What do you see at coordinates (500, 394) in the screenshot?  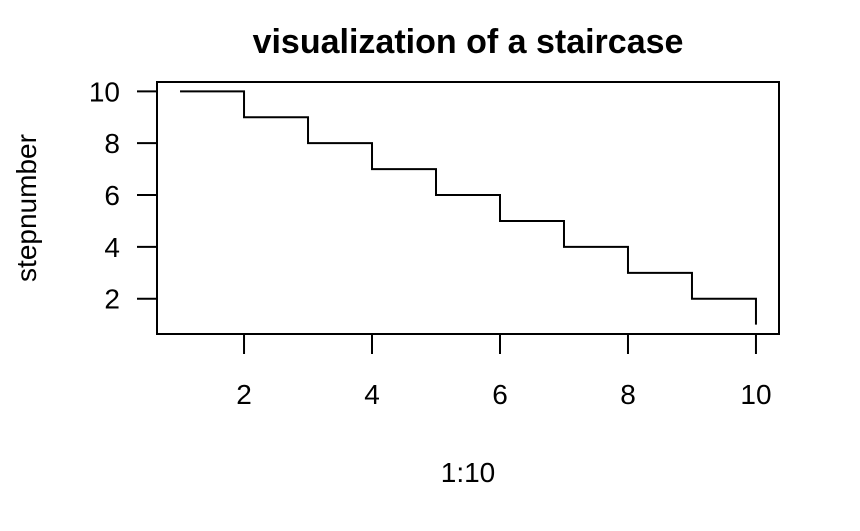 I see `x-tick-label: 6` at bounding box center [500, 394].